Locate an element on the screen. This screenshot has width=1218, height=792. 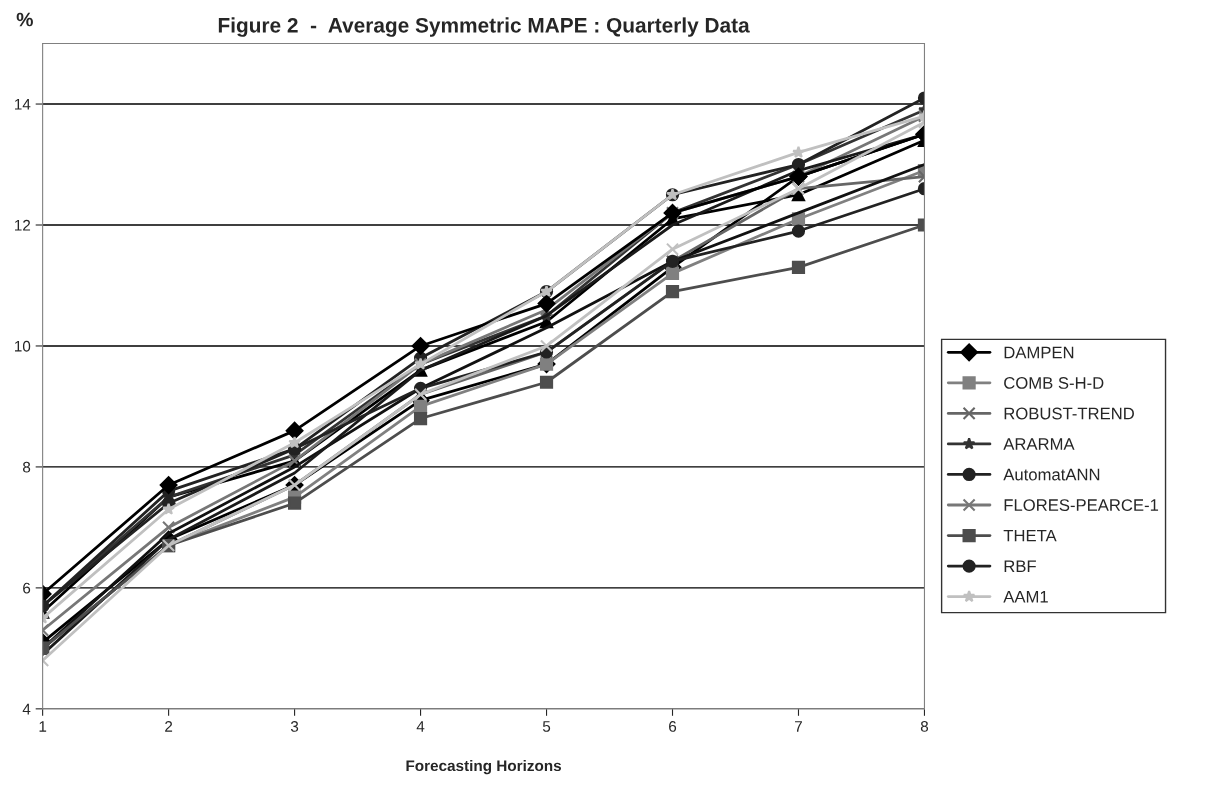
x-tick-label: 8 is located at coordinates (924, 726).